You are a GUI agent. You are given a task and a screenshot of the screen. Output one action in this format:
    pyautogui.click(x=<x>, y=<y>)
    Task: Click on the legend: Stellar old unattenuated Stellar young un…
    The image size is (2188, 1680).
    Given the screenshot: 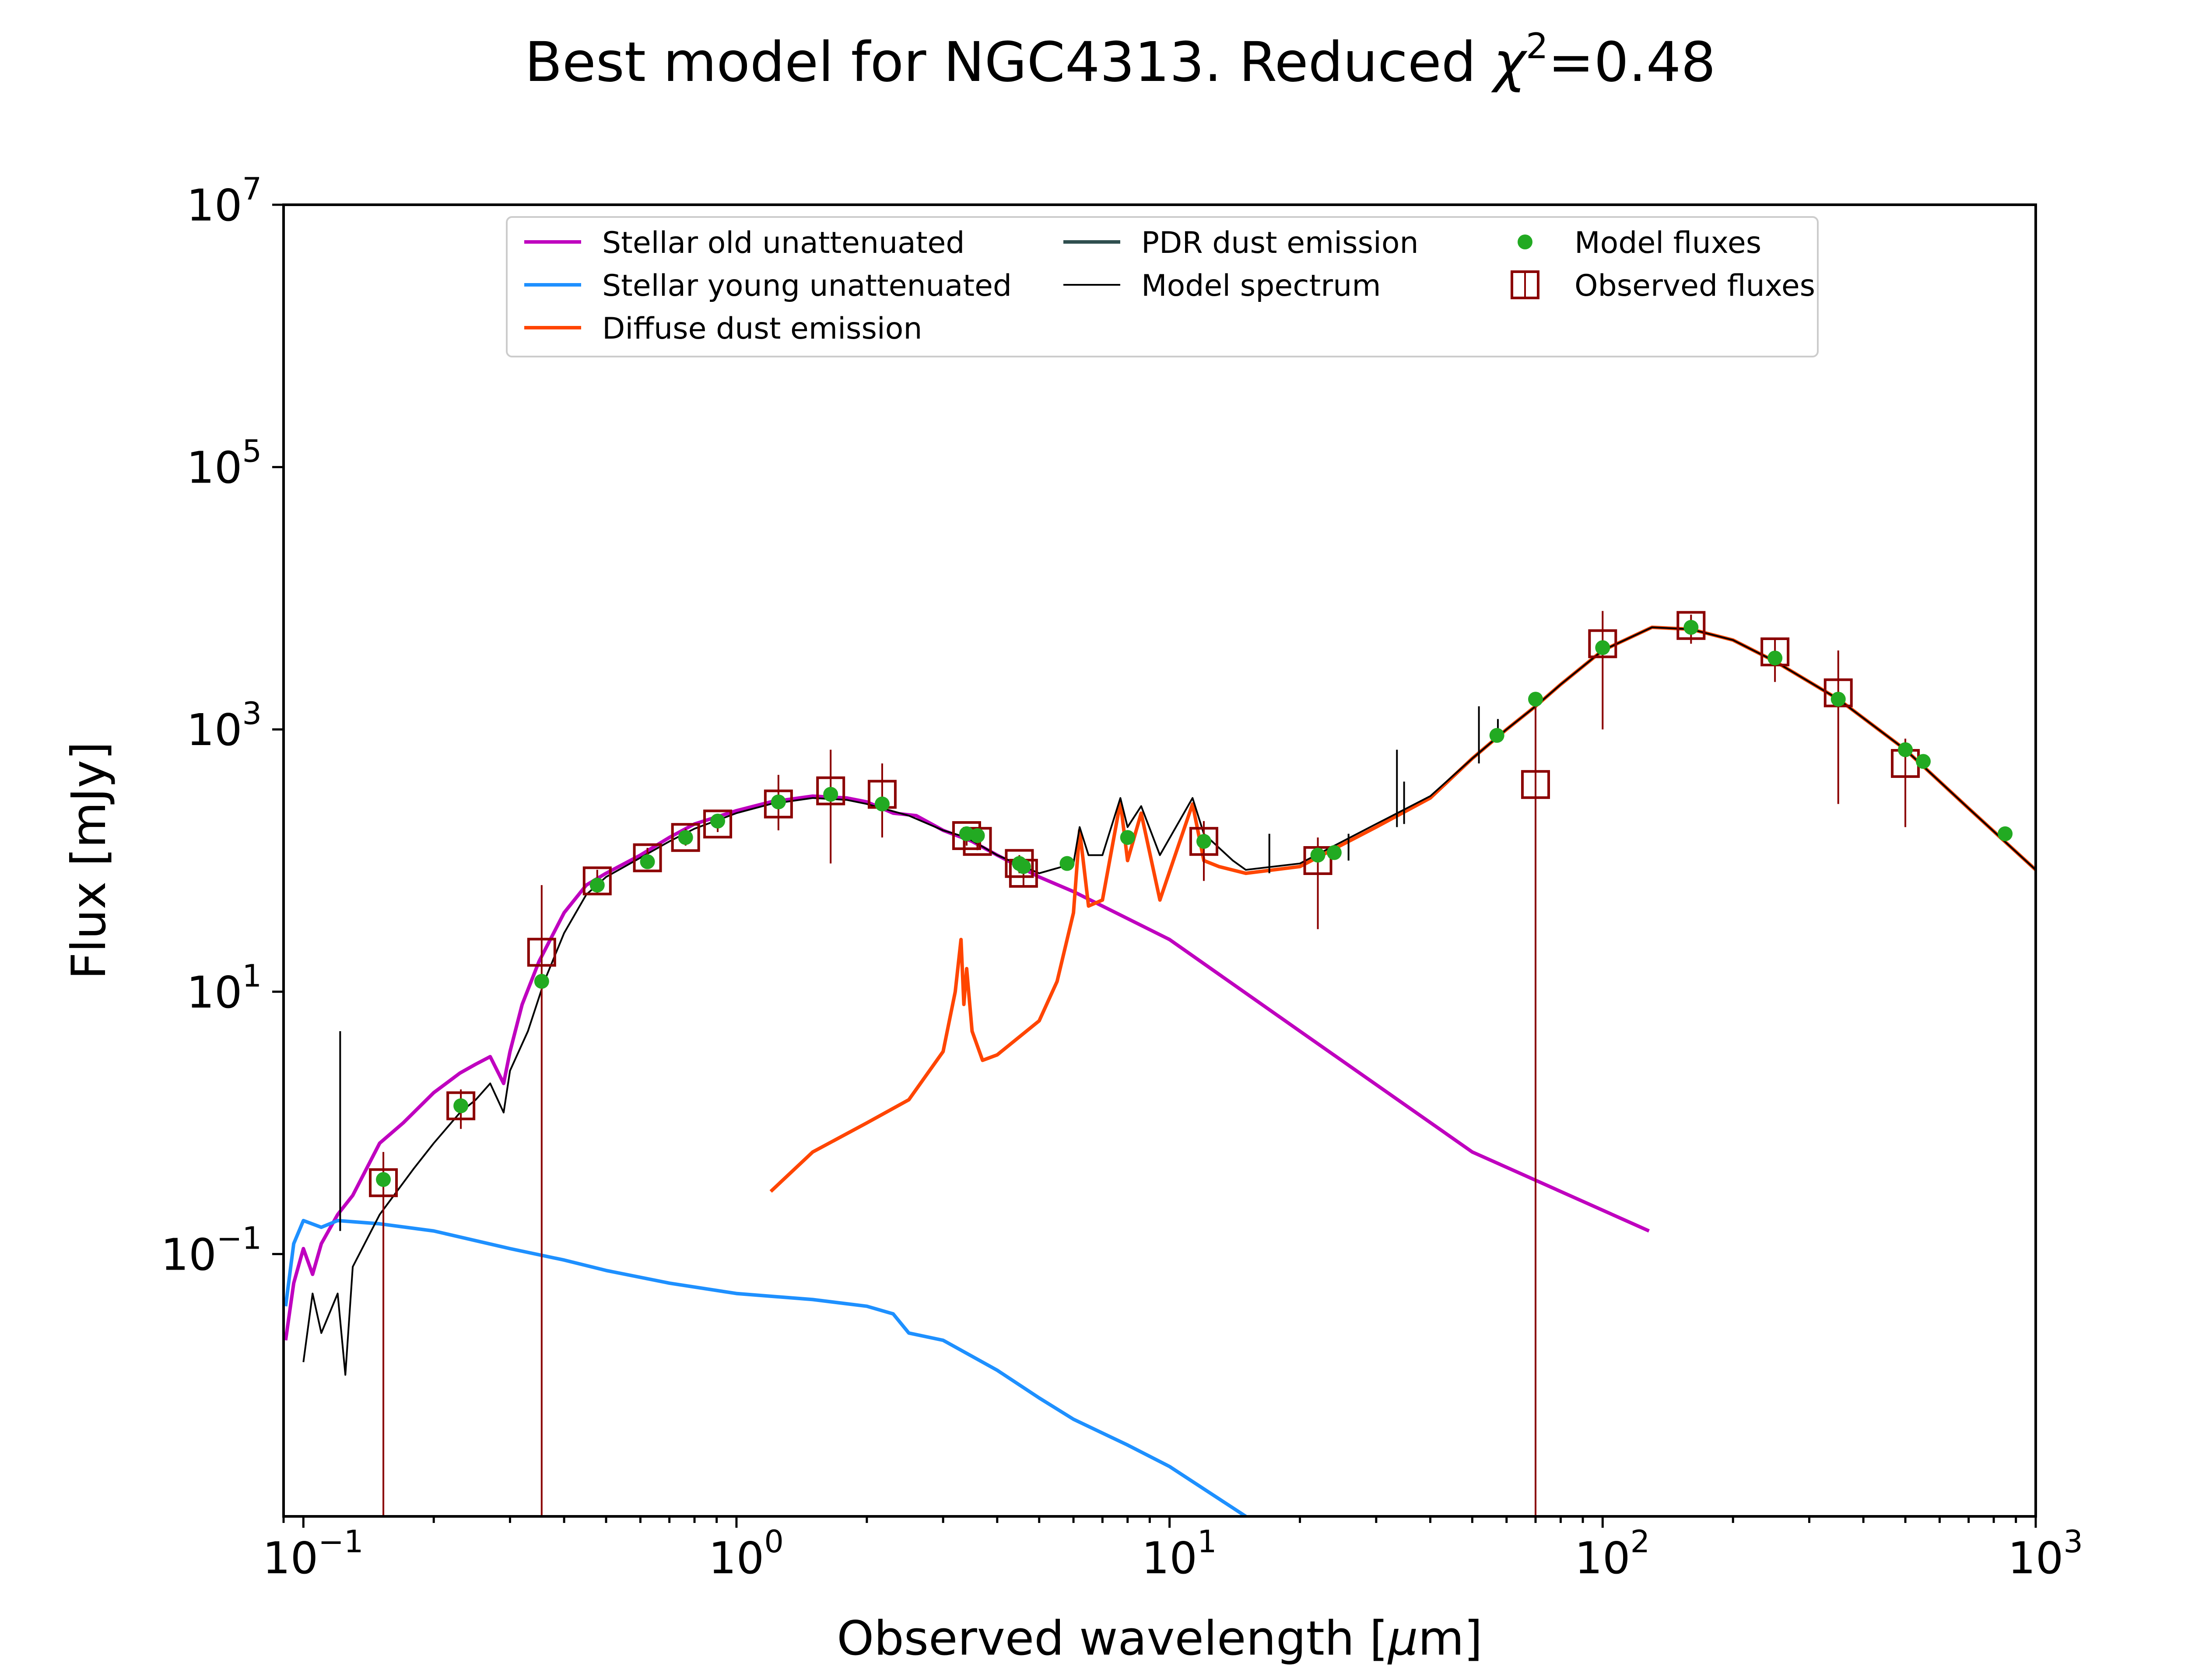 What is the action you would take?
    pyautogui.click(x=1162, y=286)
    